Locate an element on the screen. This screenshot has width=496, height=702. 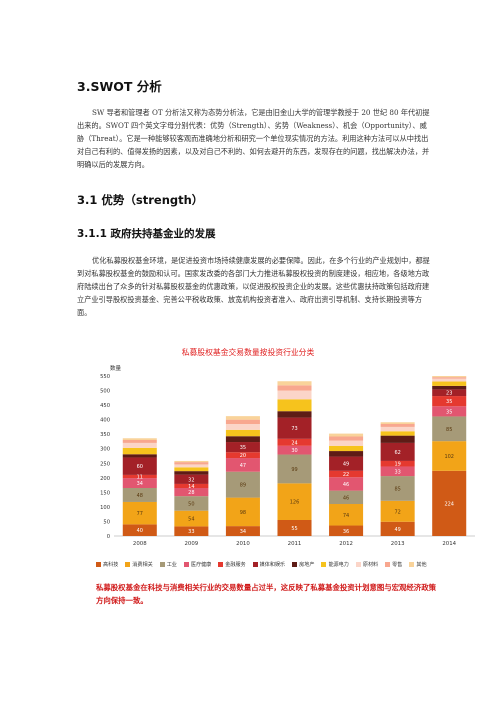
data-label: 24 is located at coordinates (294, 443).